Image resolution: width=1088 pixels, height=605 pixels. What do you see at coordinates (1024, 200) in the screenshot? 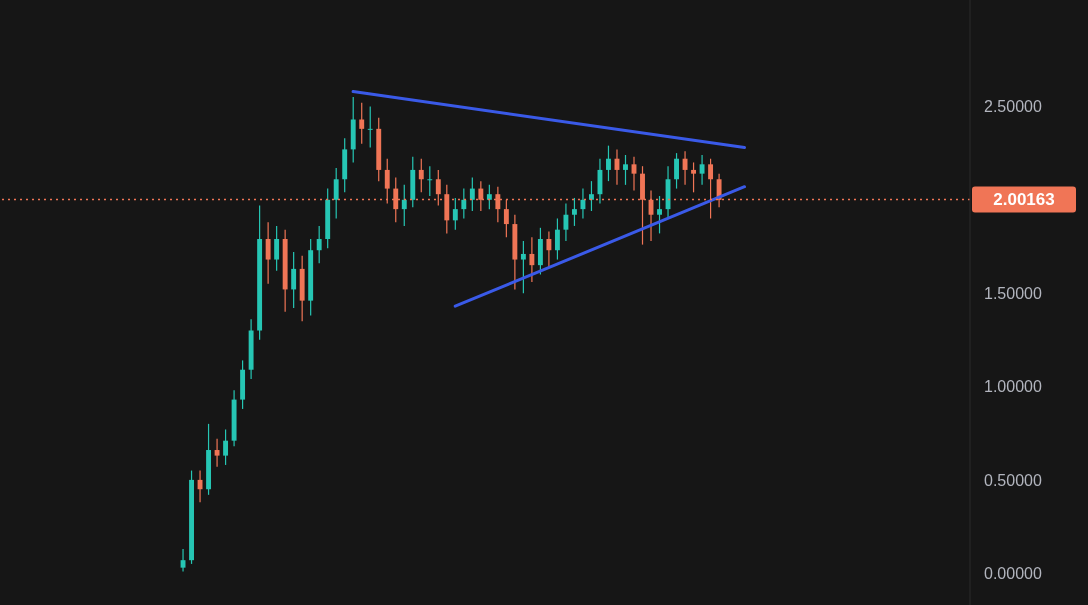
I see `ref-line-label: 2.00163` at bounding box center [1024, 200].